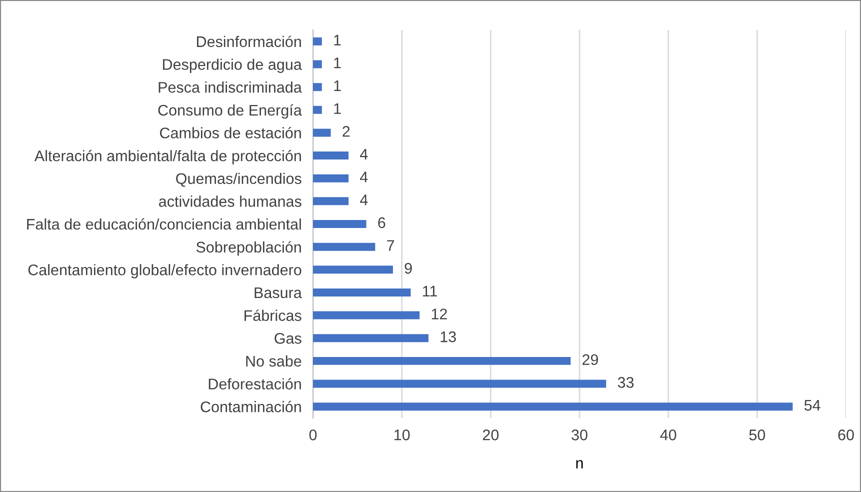  What do you see at coordinates (812, 405) in the screenshot?
I see `data-label: 54` at bounding box center [812, 405].